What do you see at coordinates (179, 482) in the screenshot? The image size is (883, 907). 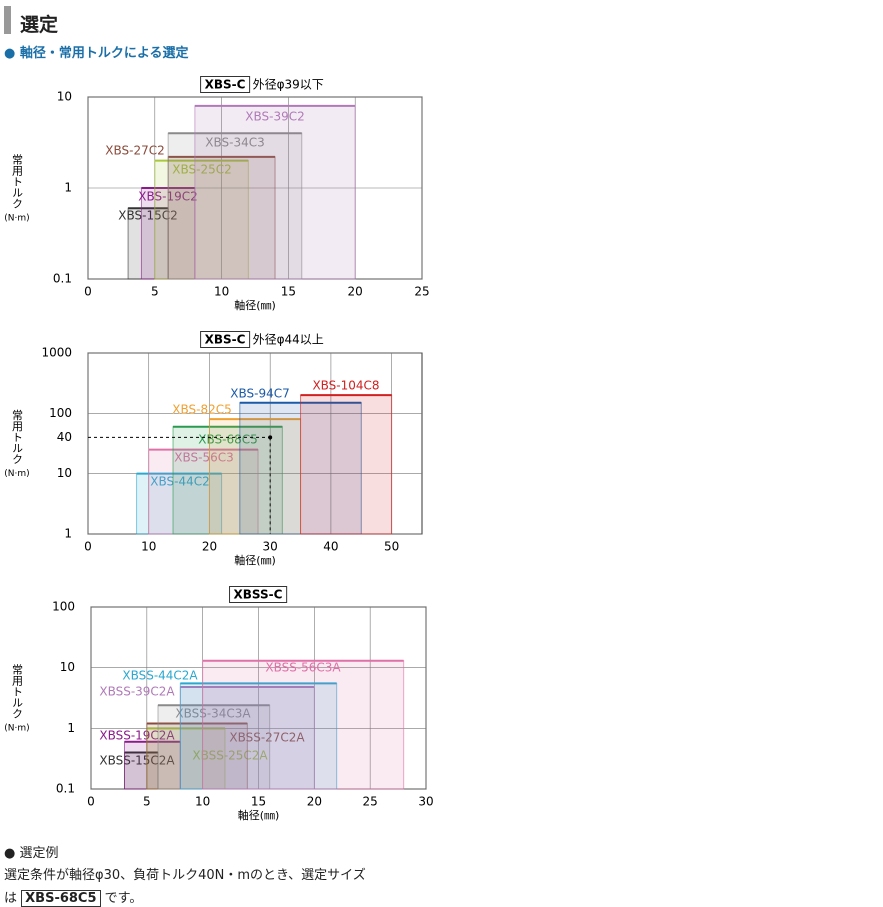 I see `series-label: XBS-44C2` at bounding box center [179, 482].